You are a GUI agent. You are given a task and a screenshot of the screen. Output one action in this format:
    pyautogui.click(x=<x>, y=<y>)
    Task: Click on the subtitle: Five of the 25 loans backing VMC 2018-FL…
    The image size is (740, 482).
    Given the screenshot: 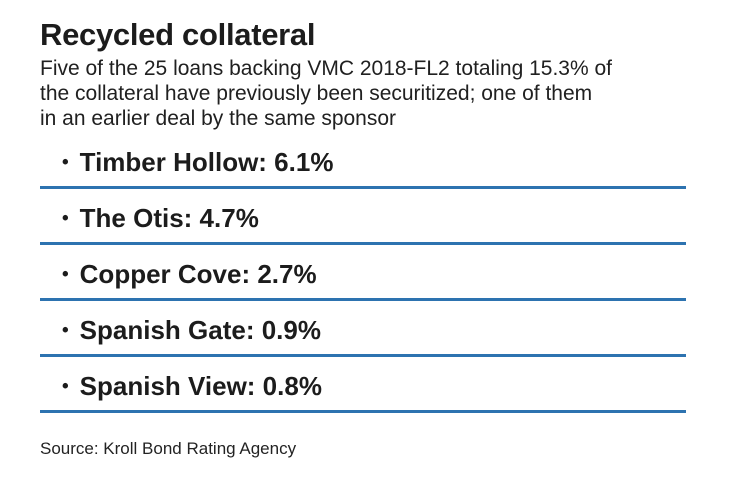 What is the action you would take?
    pyautogui.click(x=363, y=93)
    